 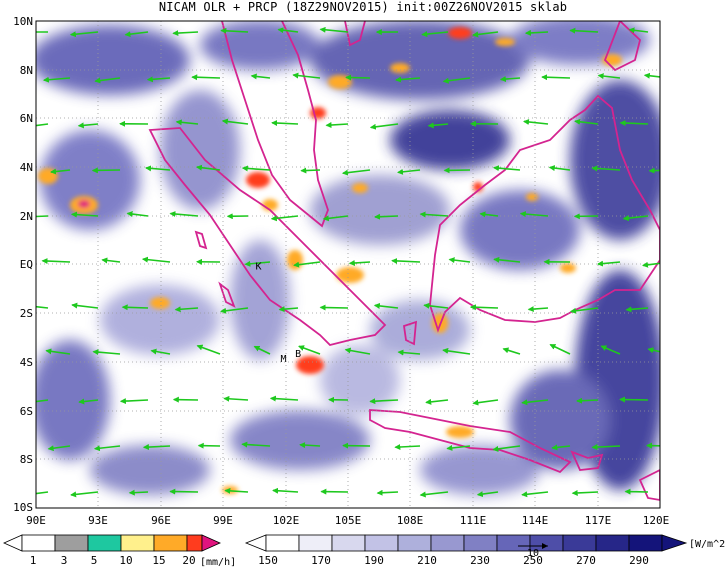 I want to click on lon-tick-label: 105E, so click(x=348, y=520).